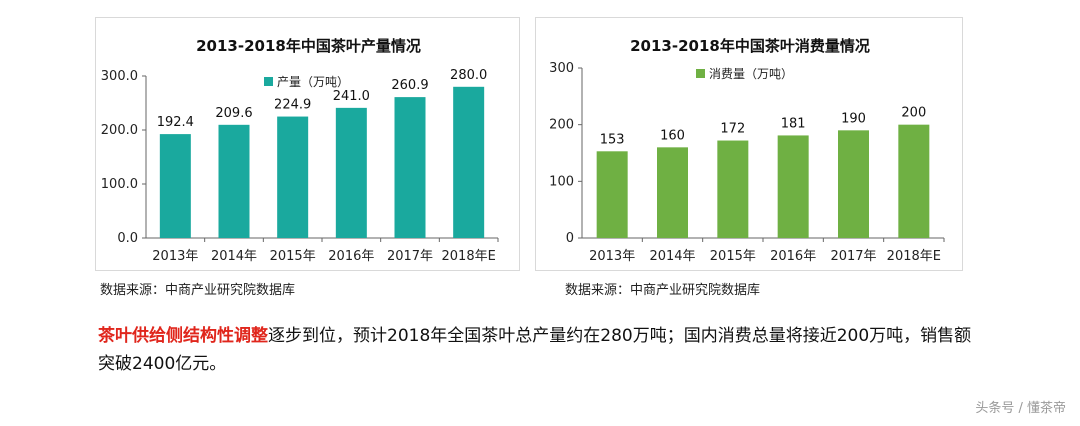 This screenshot has height=426, width=1080. What do you see at coordinates (233, 113) in the screenshot?
I see `bar-value-label: 209.6` at bounding box center [233, 113].